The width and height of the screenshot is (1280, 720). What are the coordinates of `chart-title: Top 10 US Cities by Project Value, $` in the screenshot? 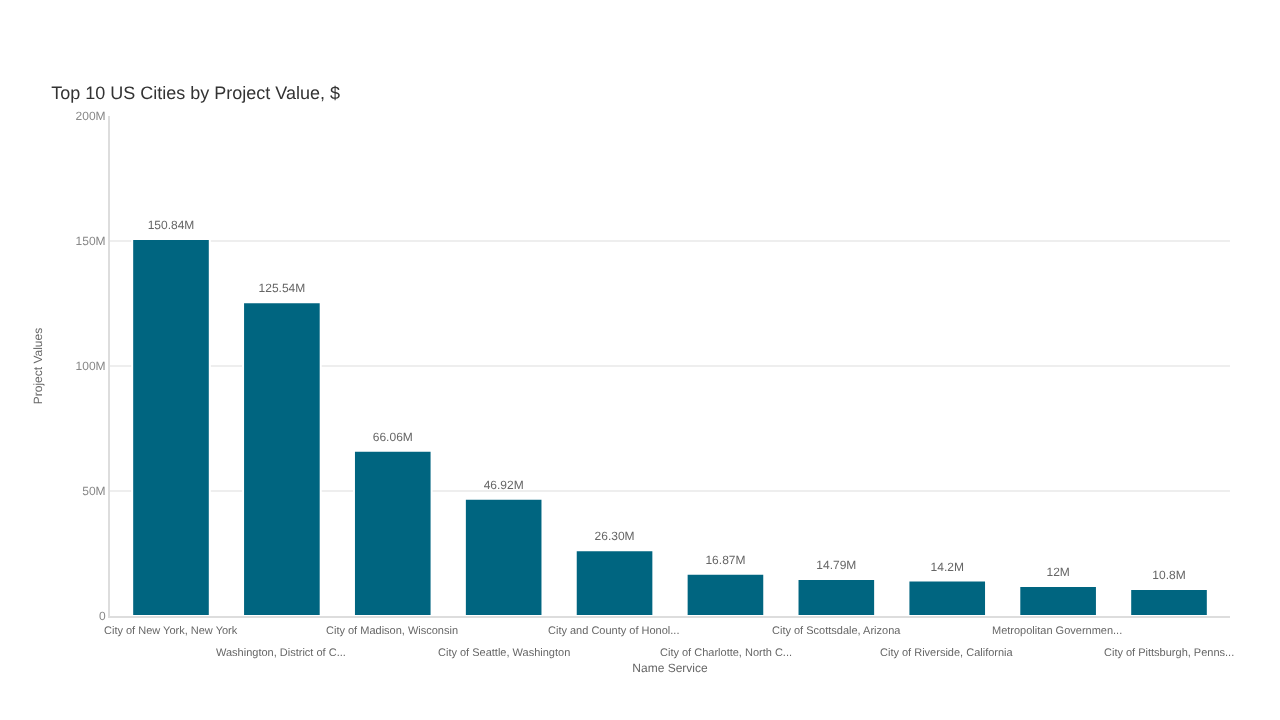 It's located at (196, 93).